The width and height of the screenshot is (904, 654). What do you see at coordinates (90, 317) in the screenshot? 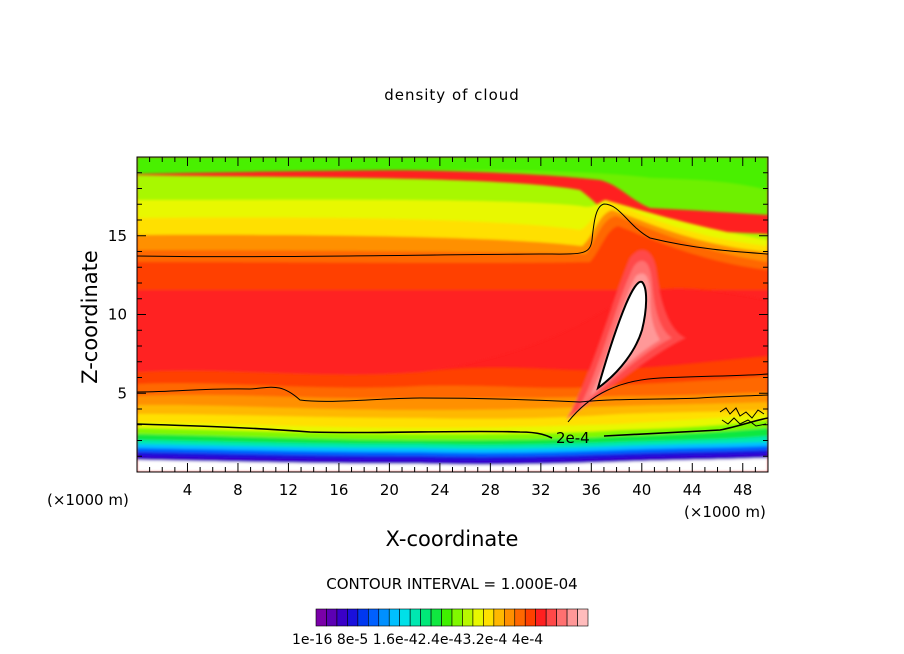
I see `y-axis-title: Z-coordinate` at bounding box center [90, 317].